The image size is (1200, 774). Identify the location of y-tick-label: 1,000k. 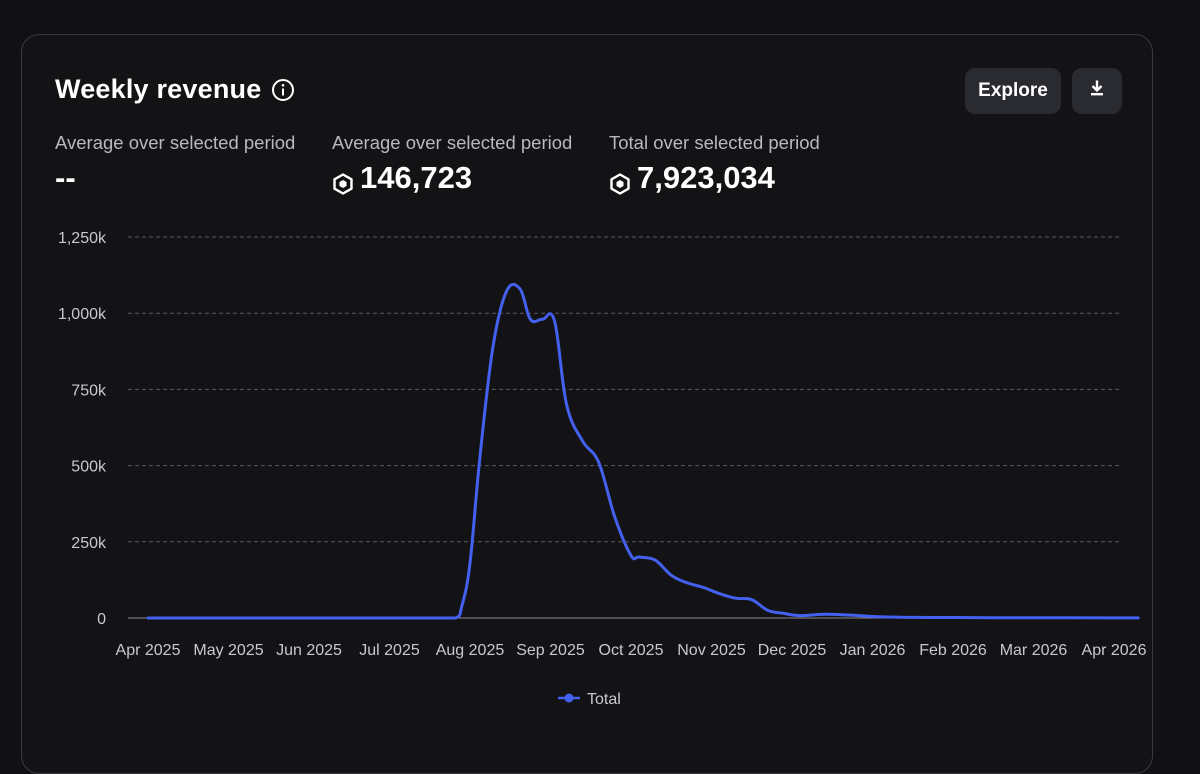
(82, 314).